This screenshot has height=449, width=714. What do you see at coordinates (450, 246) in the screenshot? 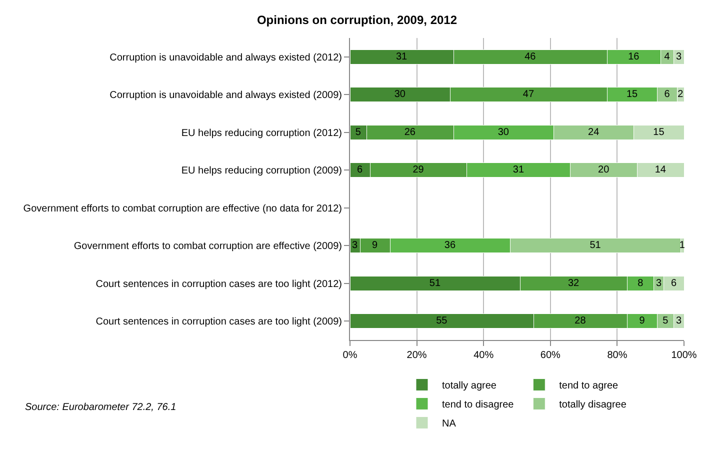
I see `data-label: 36` at bounding box center [450, 246].